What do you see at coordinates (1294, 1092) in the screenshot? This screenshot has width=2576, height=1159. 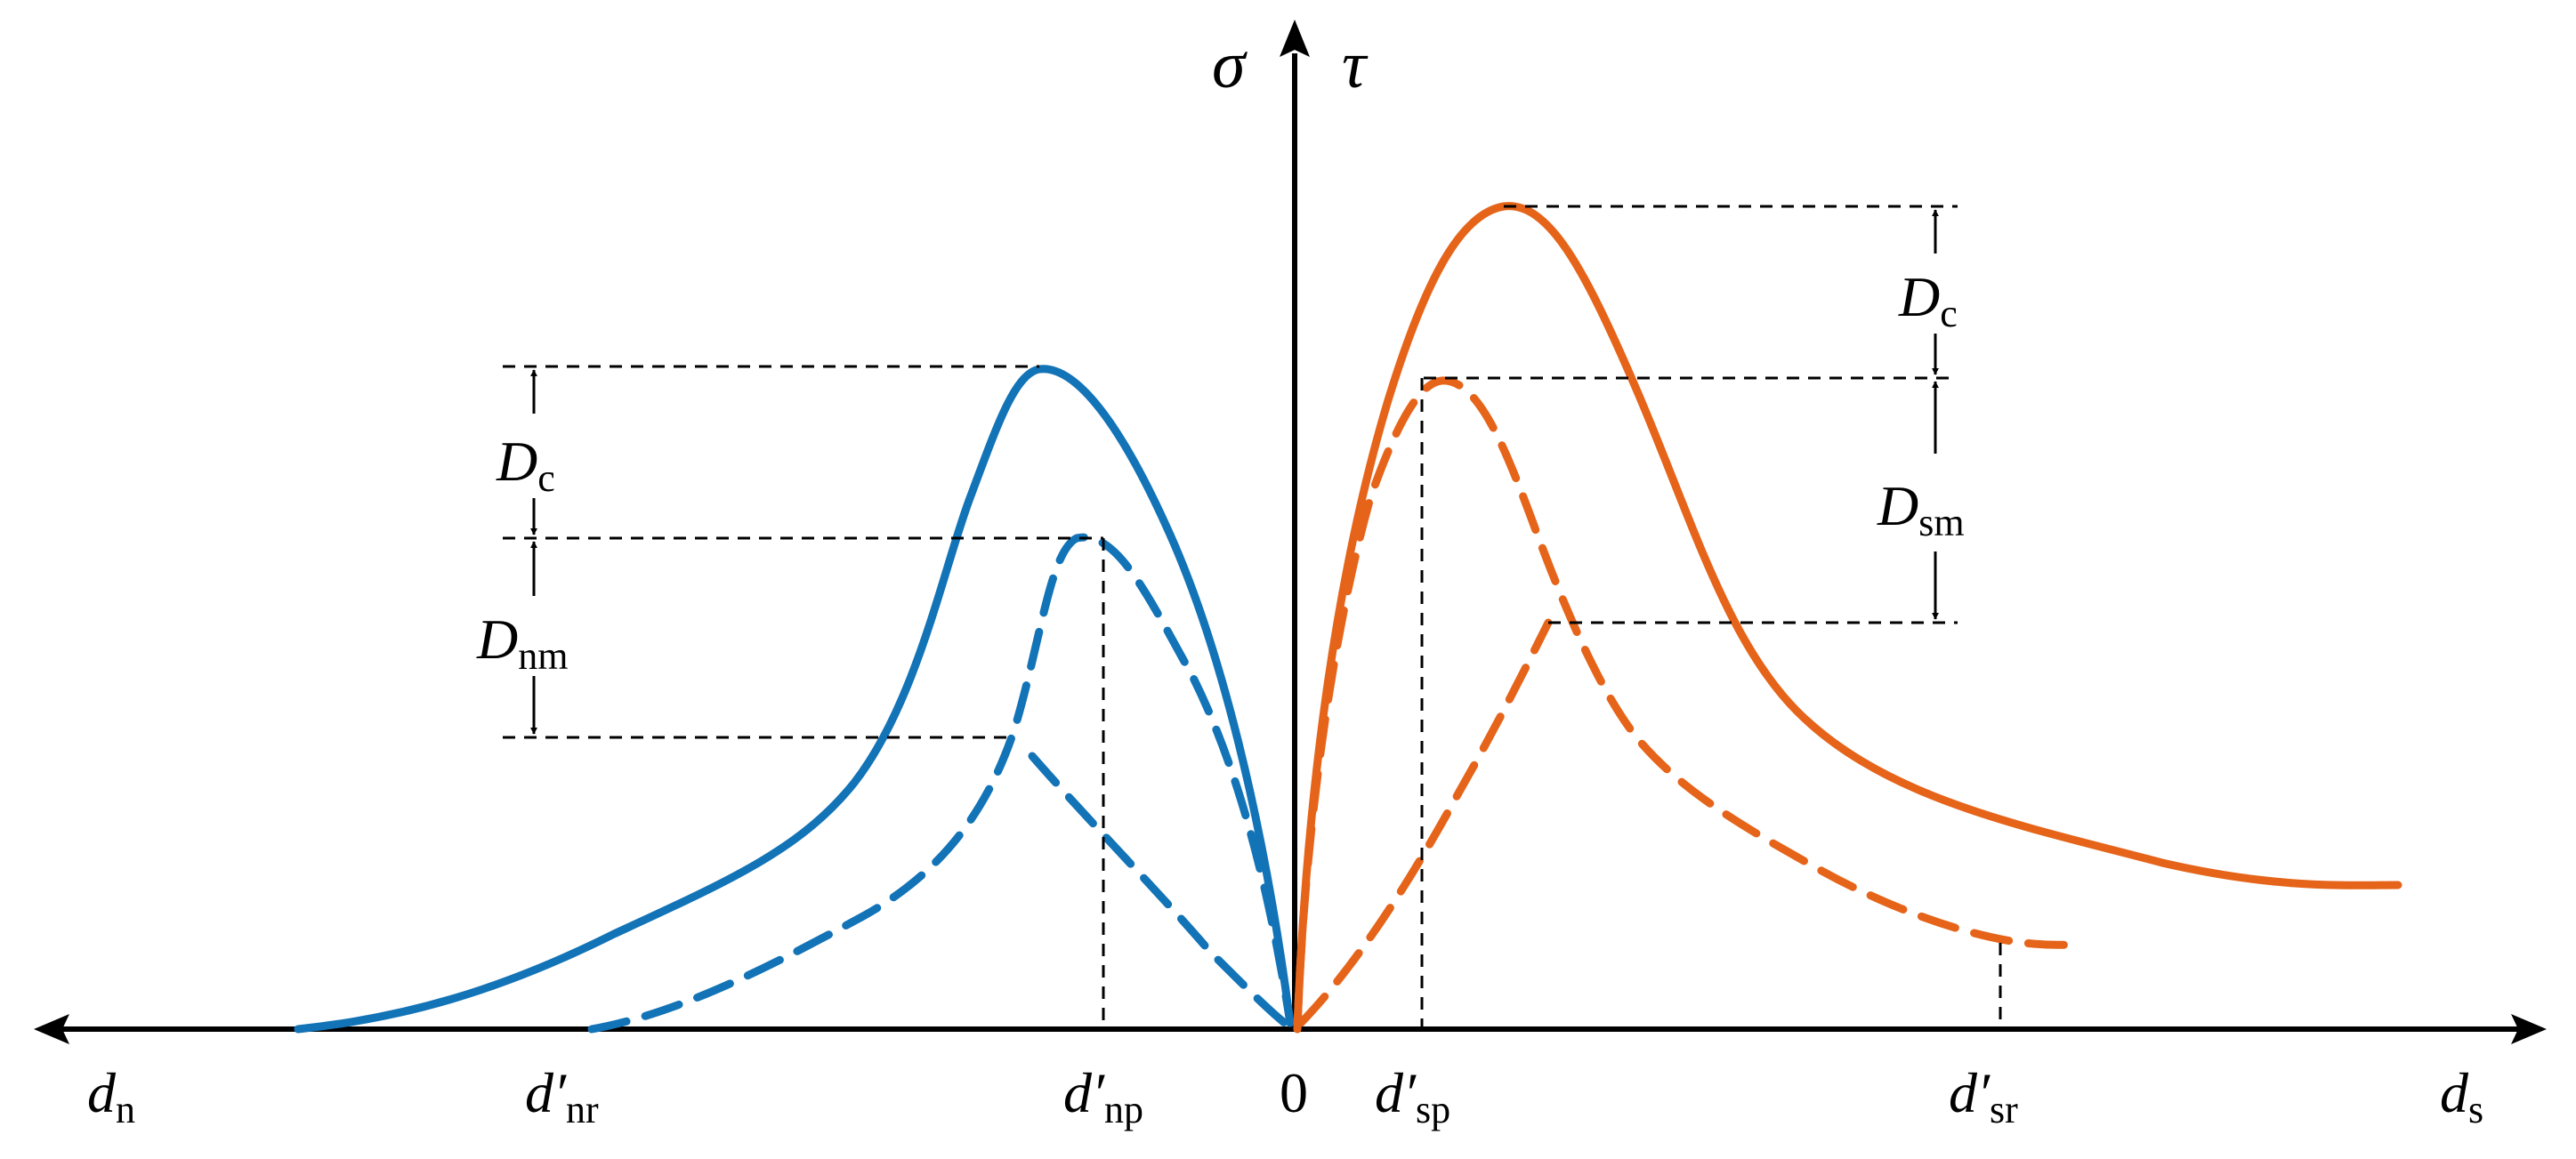 I see `origin-label: 0` at bounding box center [1294, 1092].